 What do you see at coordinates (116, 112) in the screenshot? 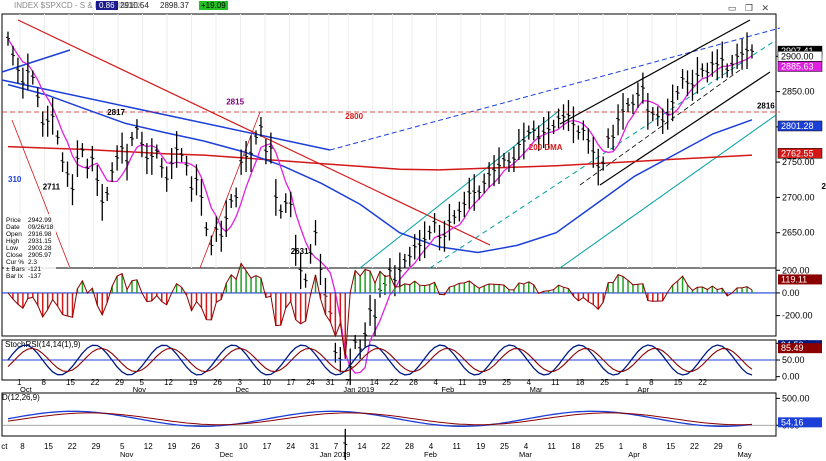
I see `chart-annotation: 2817` at bounding box center [116, 112].